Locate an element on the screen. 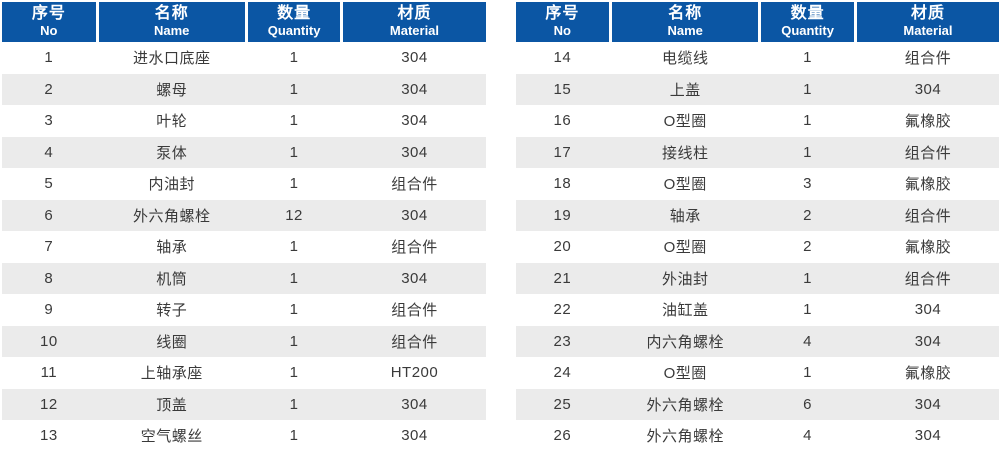 The image size is (1000, 454). cell-name: 泵体 is located at coordinates (172, 153).